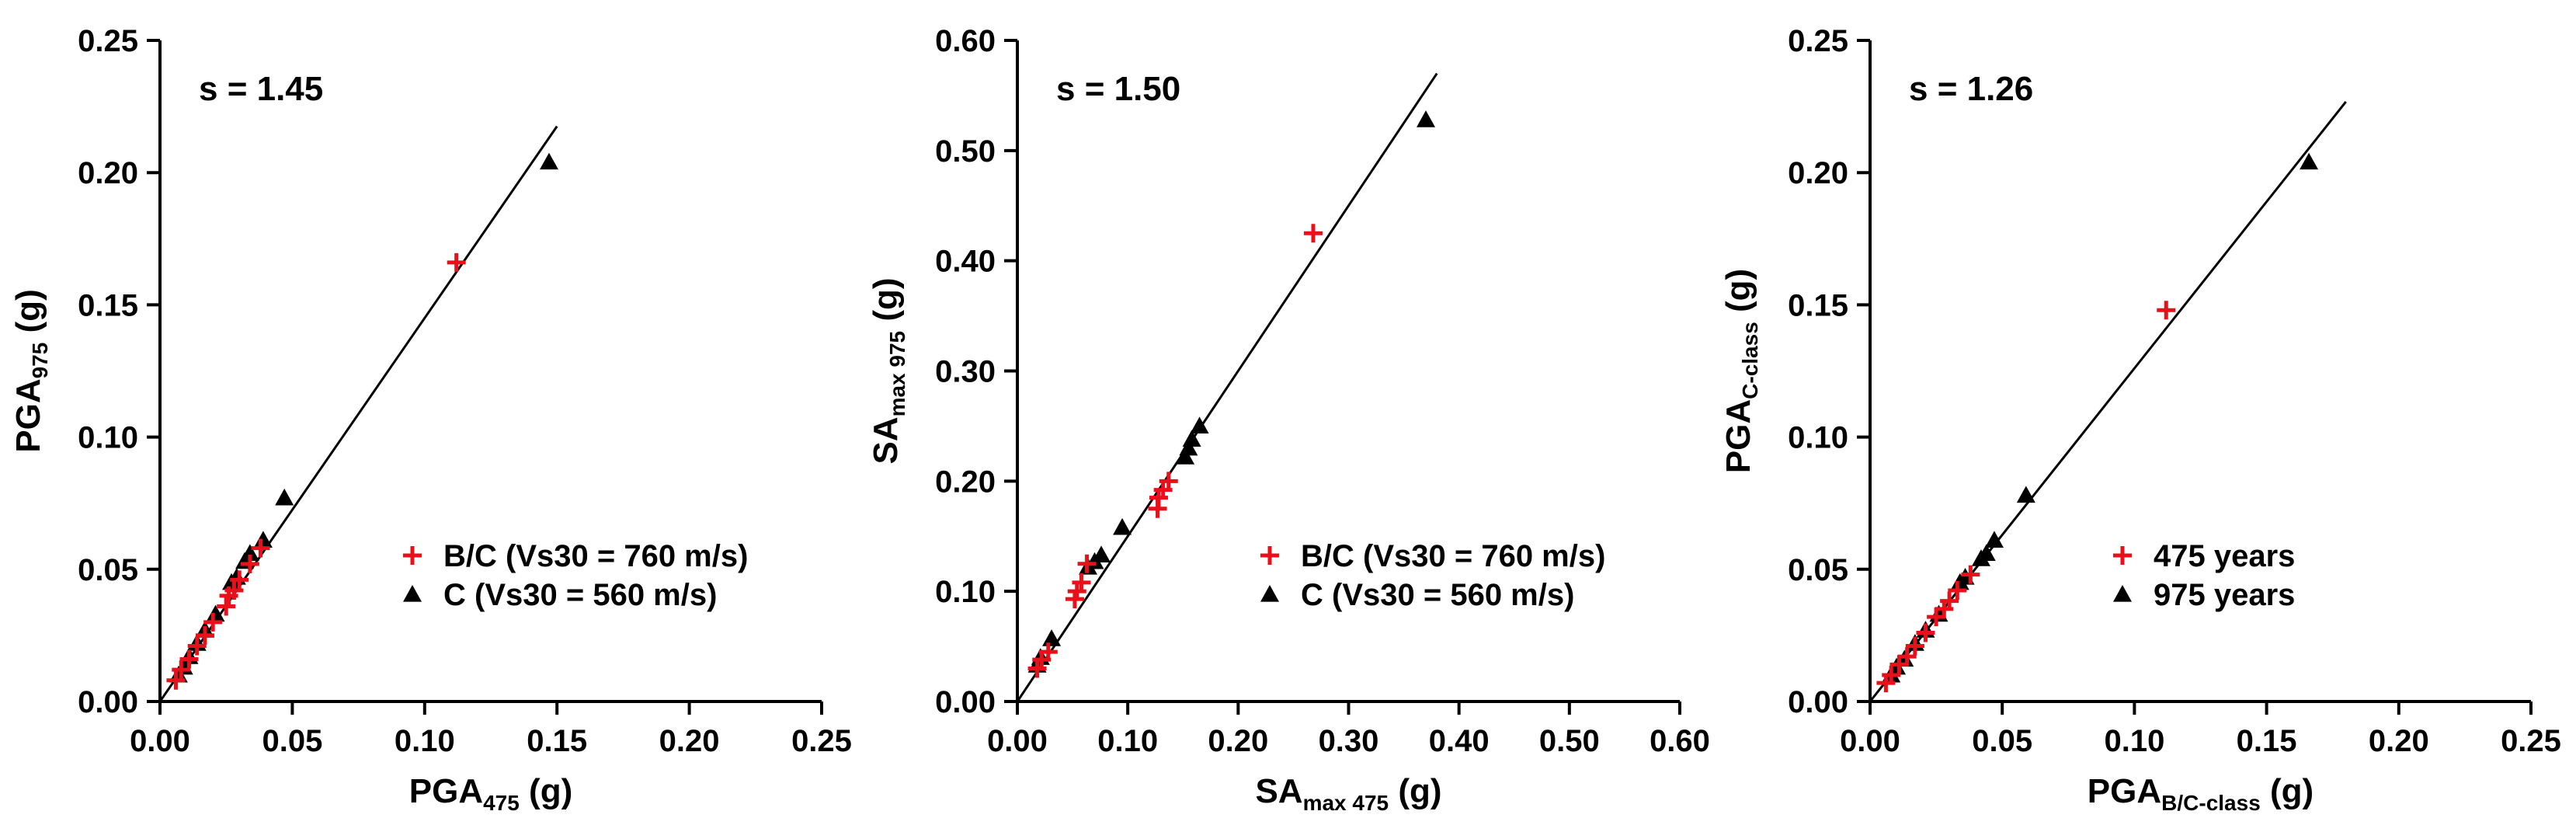  I want to click on y-axis-title: PGA975 (g), so click(31, 370).